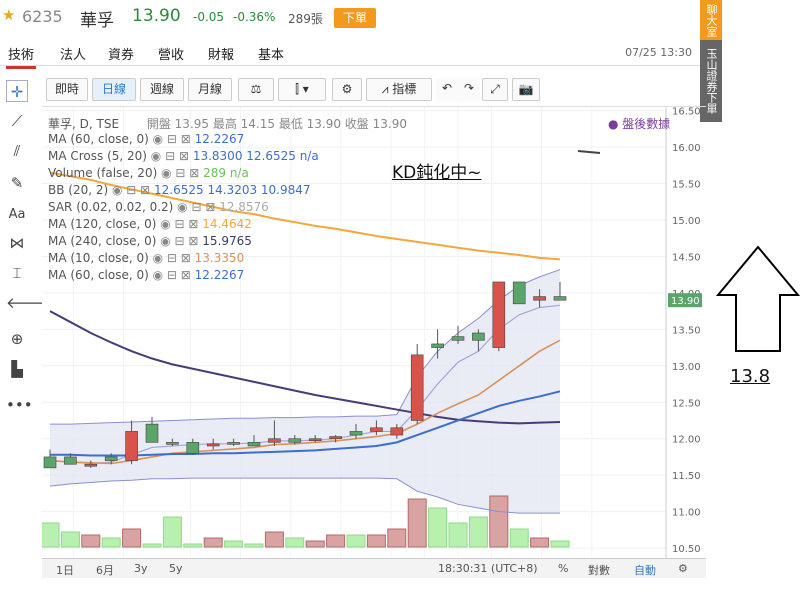 Image resolution: width=805 pixels, height=600 pixels. What do you see at coordinates (162, 89) in the screenshot?
I see `interval-weekly-button: 週線` at bounding box center [162, 89].